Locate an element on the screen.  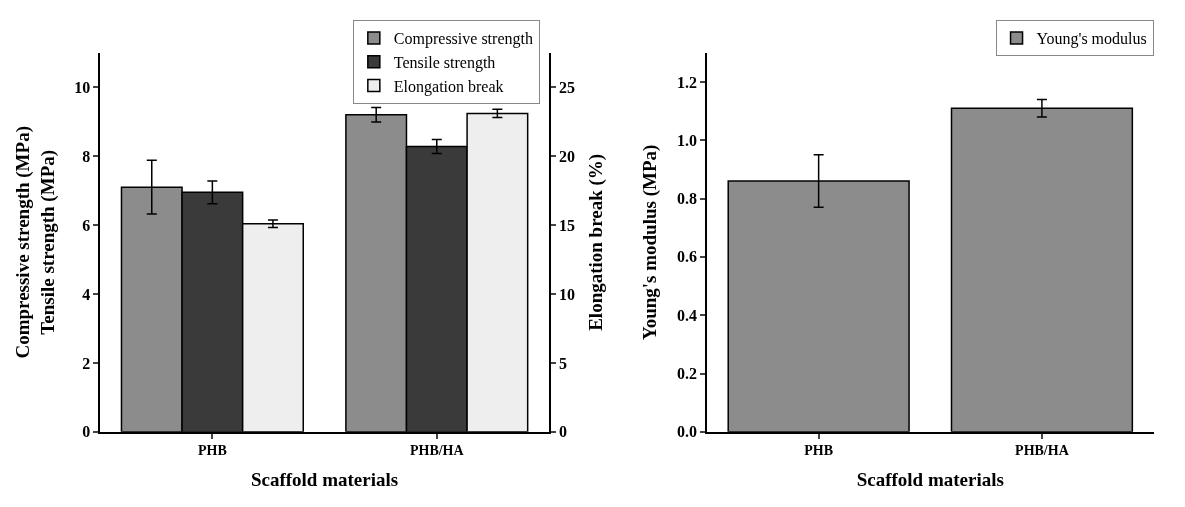
legend-label: Compressive strength is located at coordinates (463, 39).